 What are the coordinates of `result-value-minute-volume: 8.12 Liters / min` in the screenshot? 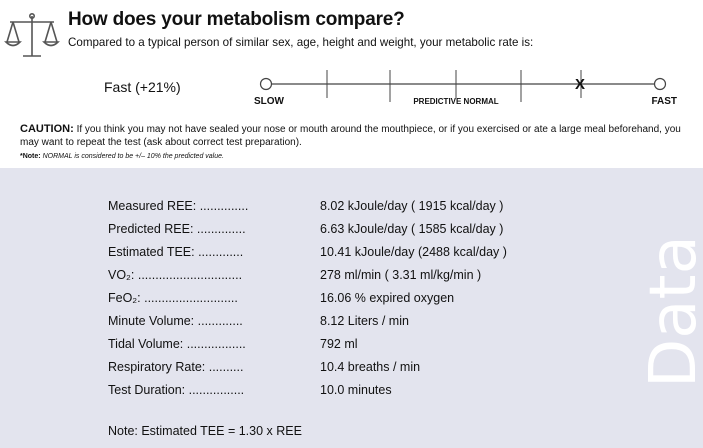 It's located at (364, 321).